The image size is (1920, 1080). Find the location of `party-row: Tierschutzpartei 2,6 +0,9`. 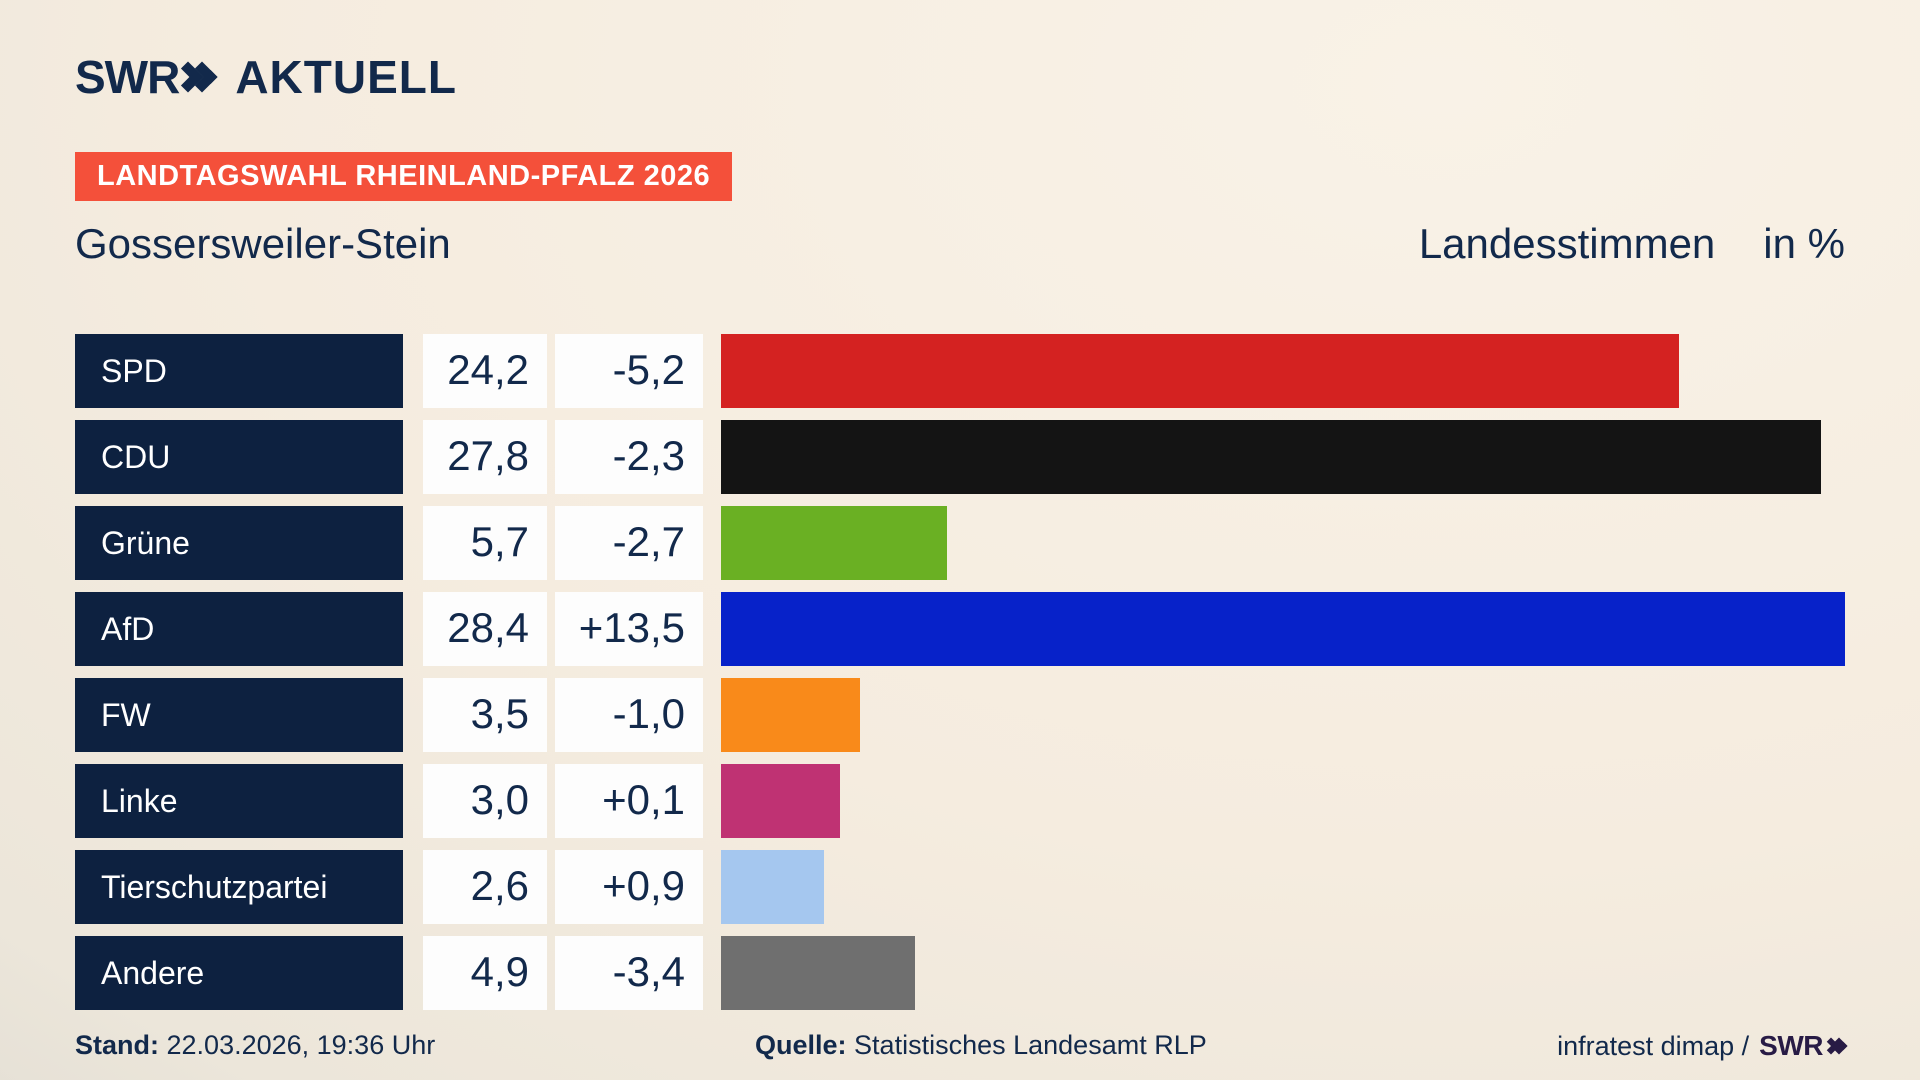

party-row: Tierschutzpartei 2,6 +0,9 is located at coordinates (960, 887).